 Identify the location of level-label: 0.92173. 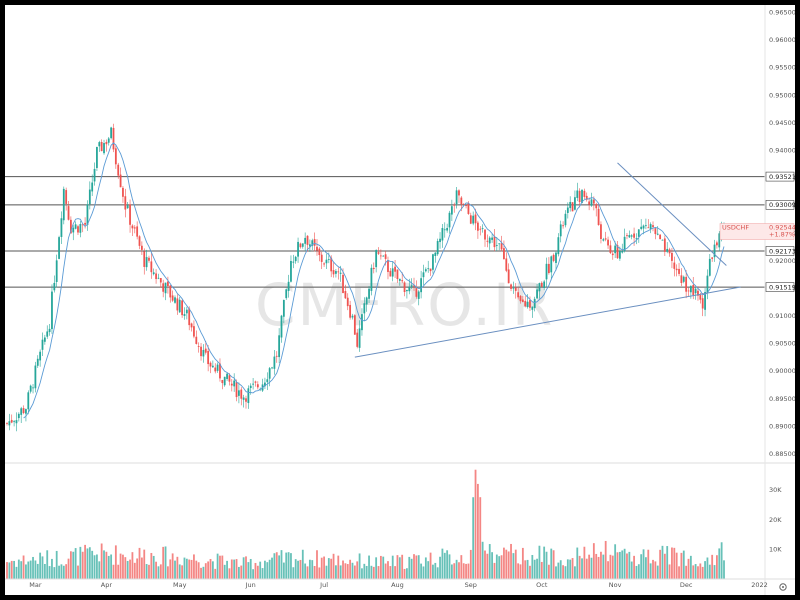
(782, 251).